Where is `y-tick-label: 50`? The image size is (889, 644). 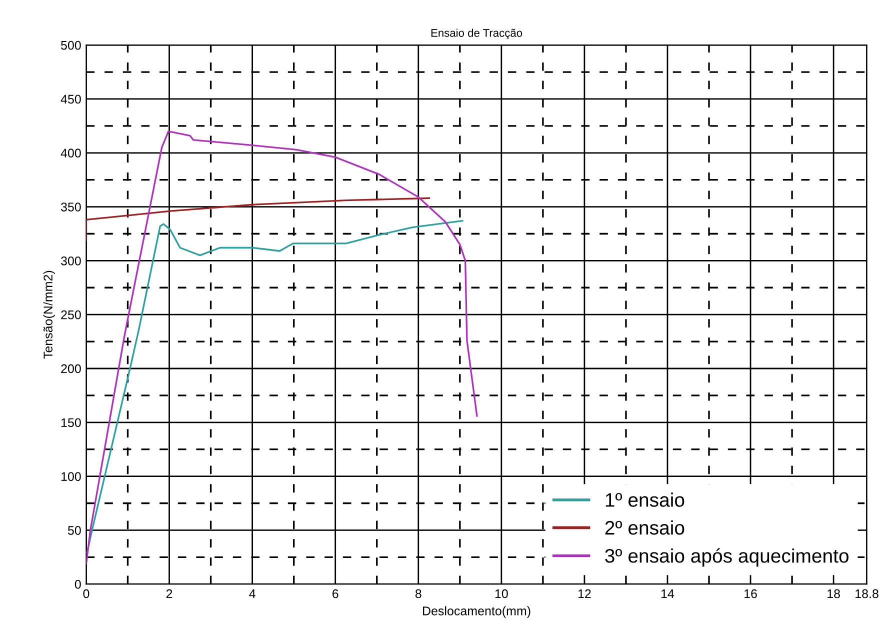 y-tick-label: 50 is located at coordinates (74, 530).